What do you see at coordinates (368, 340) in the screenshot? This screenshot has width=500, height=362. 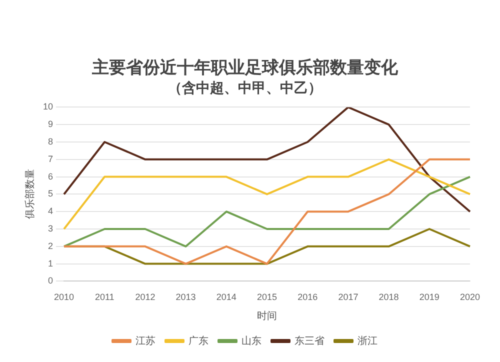 I see `legend-label: 浙江` at bounding box center [368, 340].